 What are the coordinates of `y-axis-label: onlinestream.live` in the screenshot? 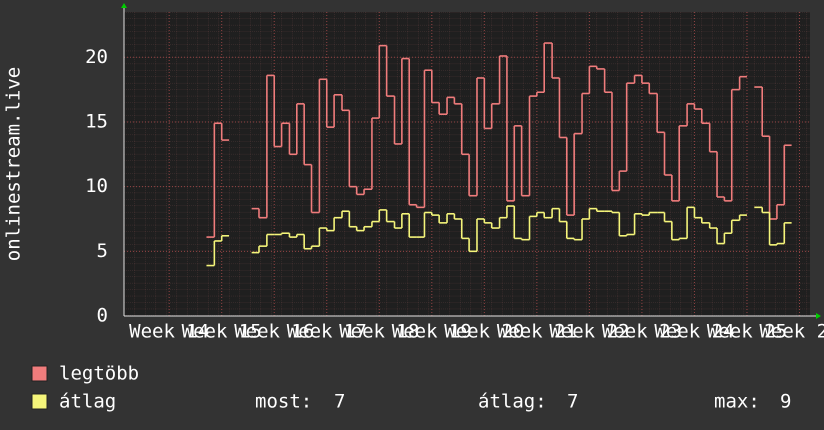 It's located at (14, 164).